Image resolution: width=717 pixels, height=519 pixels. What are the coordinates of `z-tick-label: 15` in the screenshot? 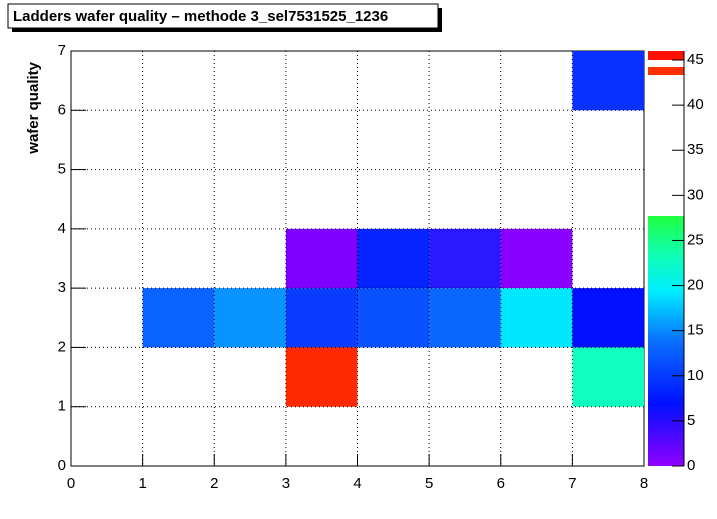 It's located at (695, 330).